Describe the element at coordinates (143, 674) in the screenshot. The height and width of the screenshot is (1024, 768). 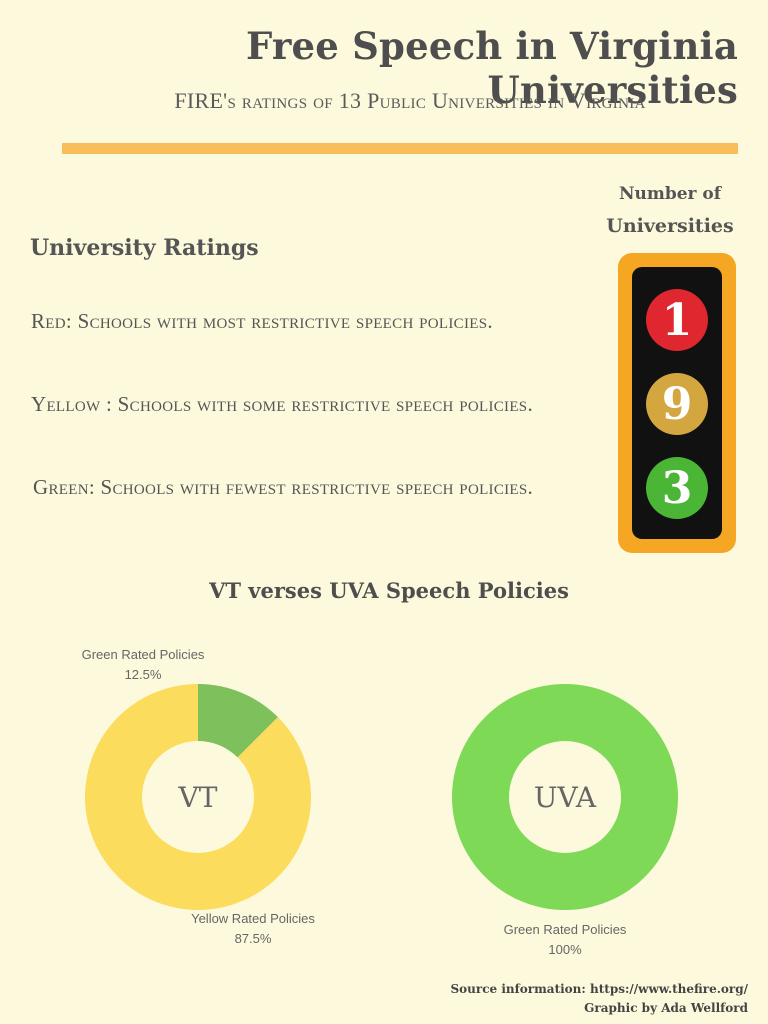
I see `slice-value-label: 12.5%` at that location.